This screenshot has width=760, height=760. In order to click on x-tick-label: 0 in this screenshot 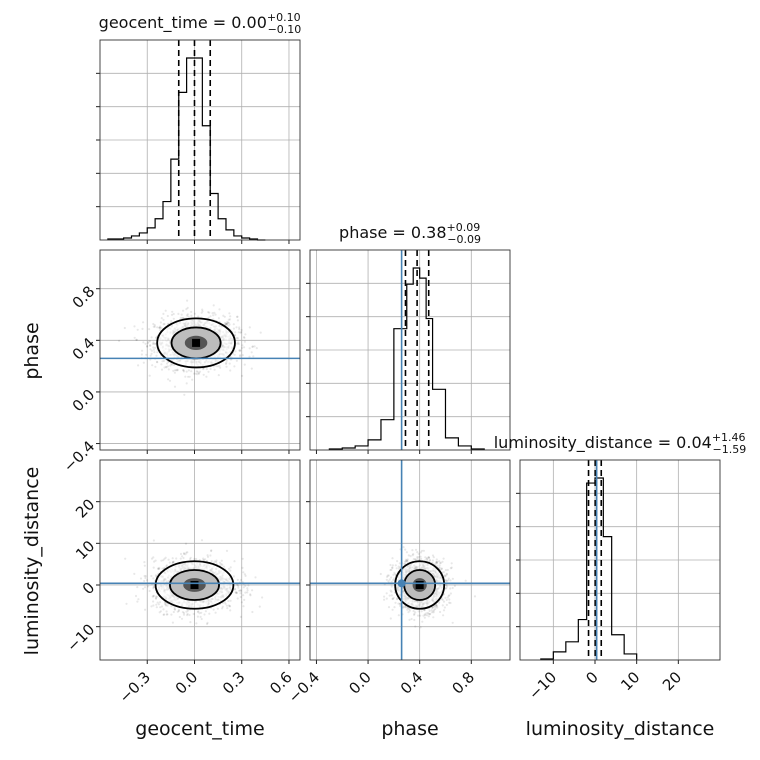, I will do `click(591, 677)`.